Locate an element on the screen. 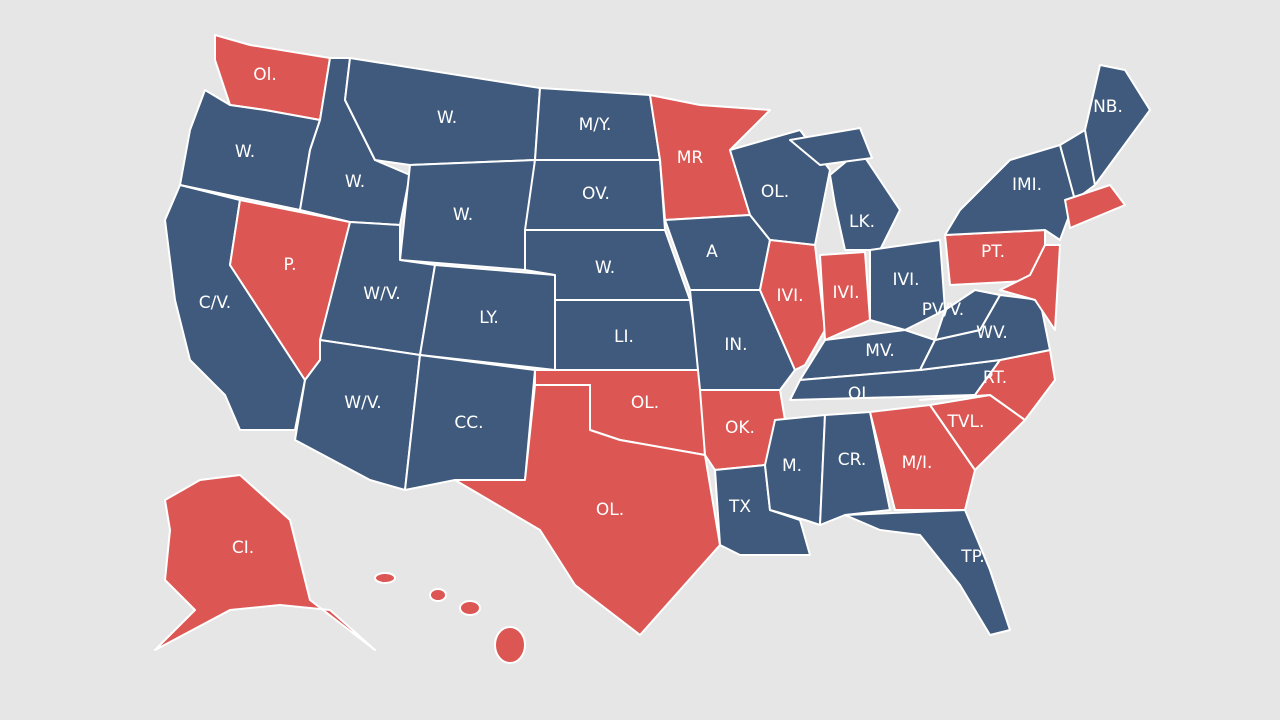 This screenshot has width=1280, height=720. state-label: TX is located at coordinates (739, 507).